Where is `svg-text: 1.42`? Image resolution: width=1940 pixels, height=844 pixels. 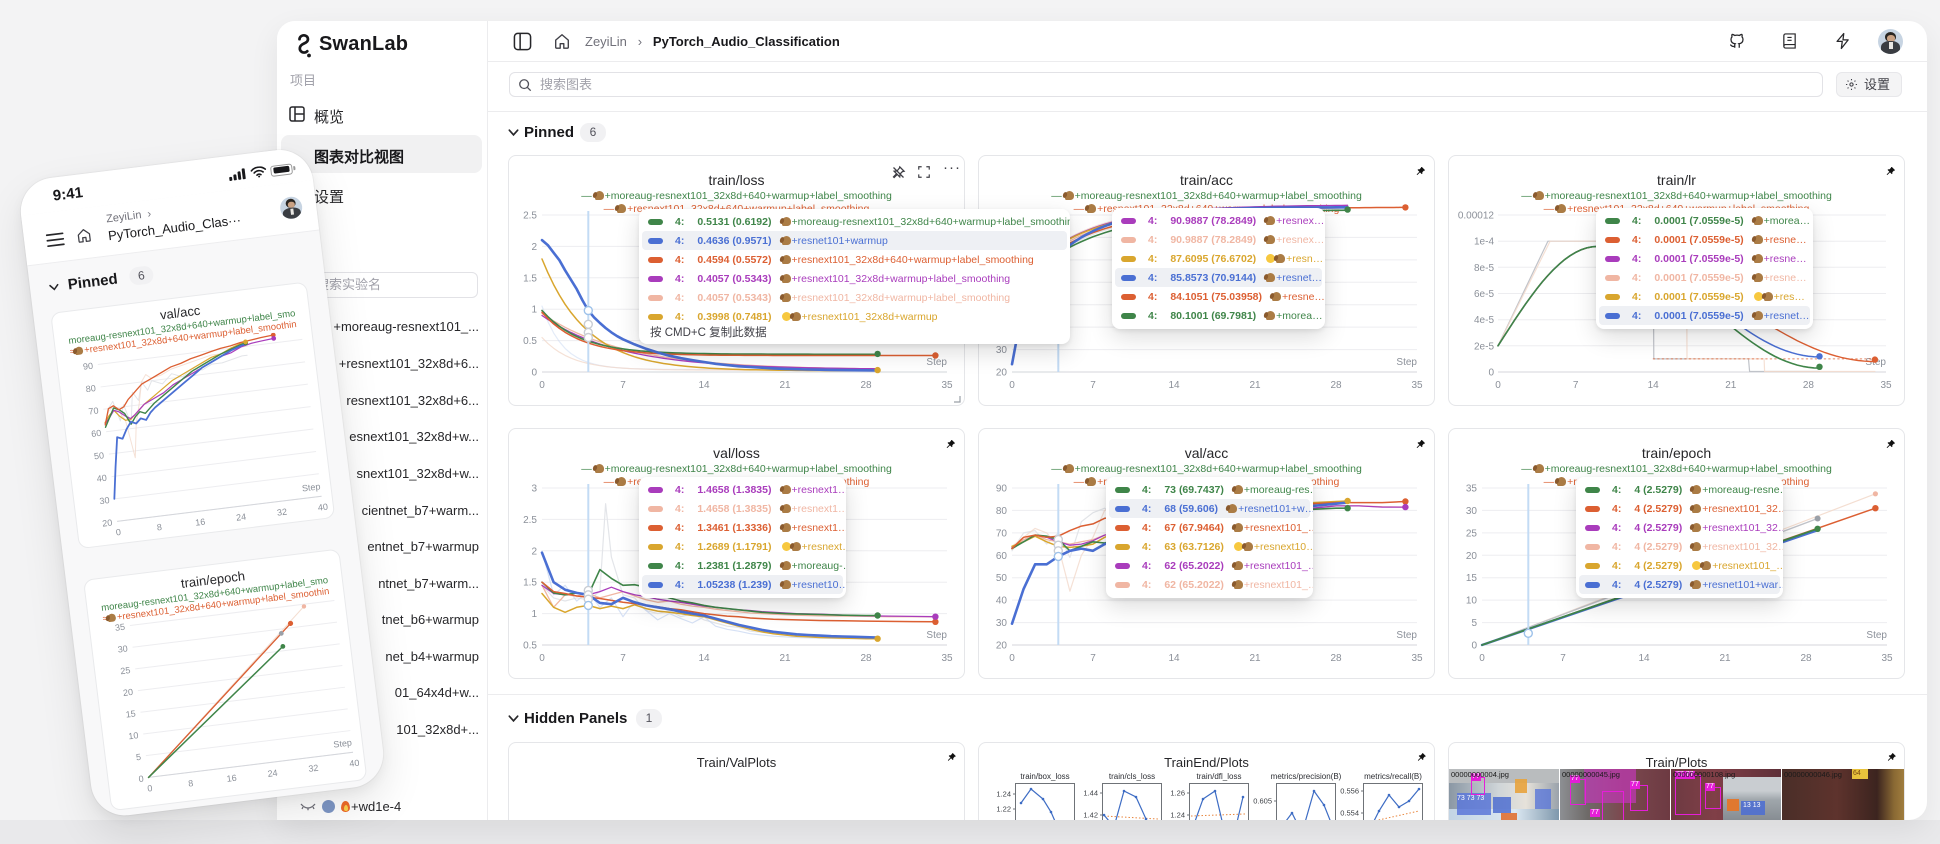
svg-text: 1.42 is located at coordinates (1090, 815).